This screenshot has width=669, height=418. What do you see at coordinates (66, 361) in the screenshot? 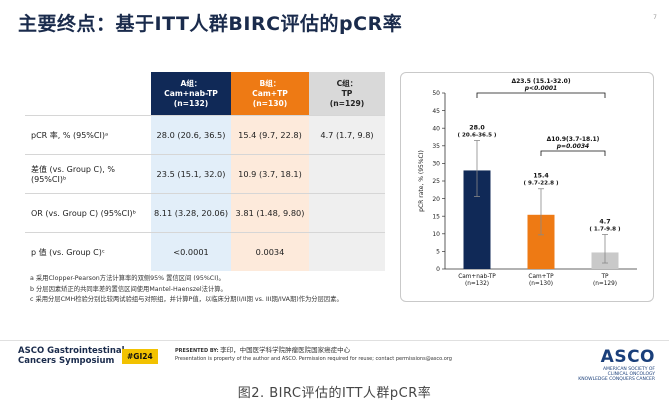
I see `asco-gi-line2: Cancers Symposium` at bounding box center [66, 361].